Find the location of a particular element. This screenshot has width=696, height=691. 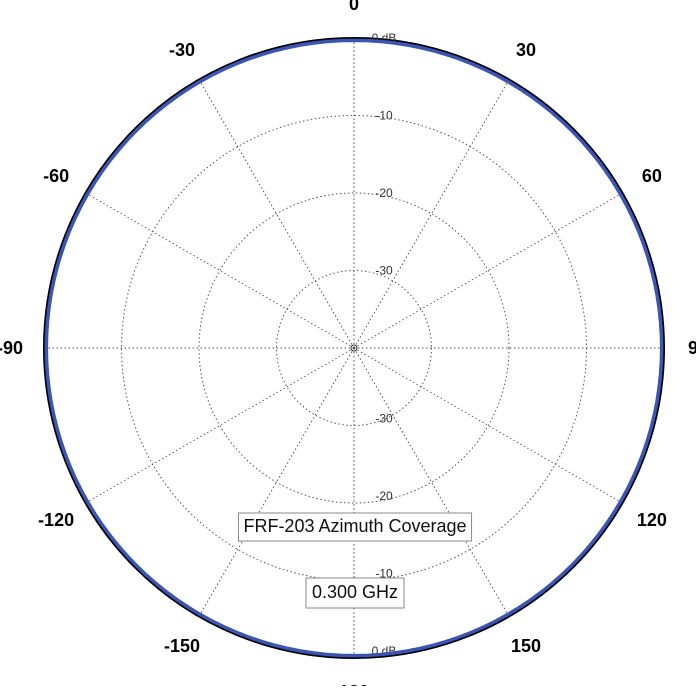

title-box is located at coordinates (355, 527).